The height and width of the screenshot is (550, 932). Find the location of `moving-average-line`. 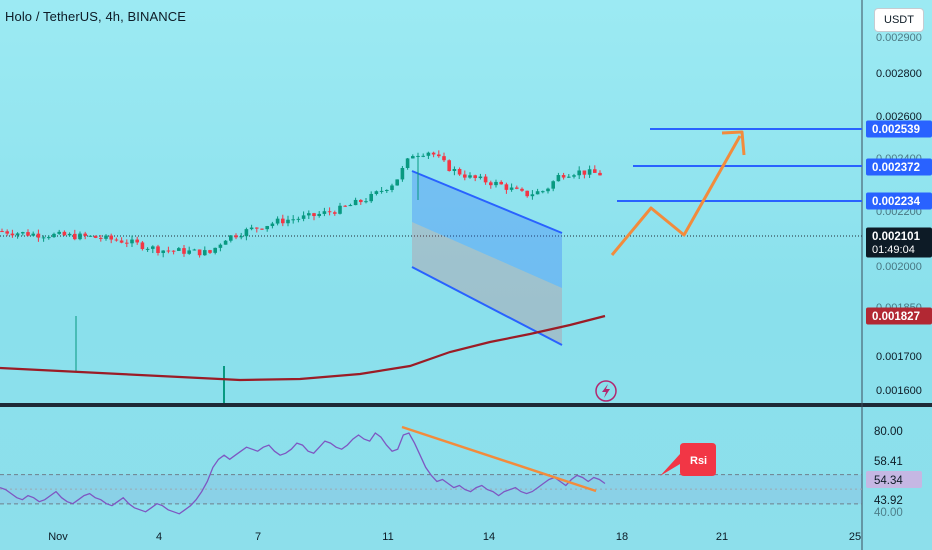

moving-average-line is located at coordinates (303, 348).